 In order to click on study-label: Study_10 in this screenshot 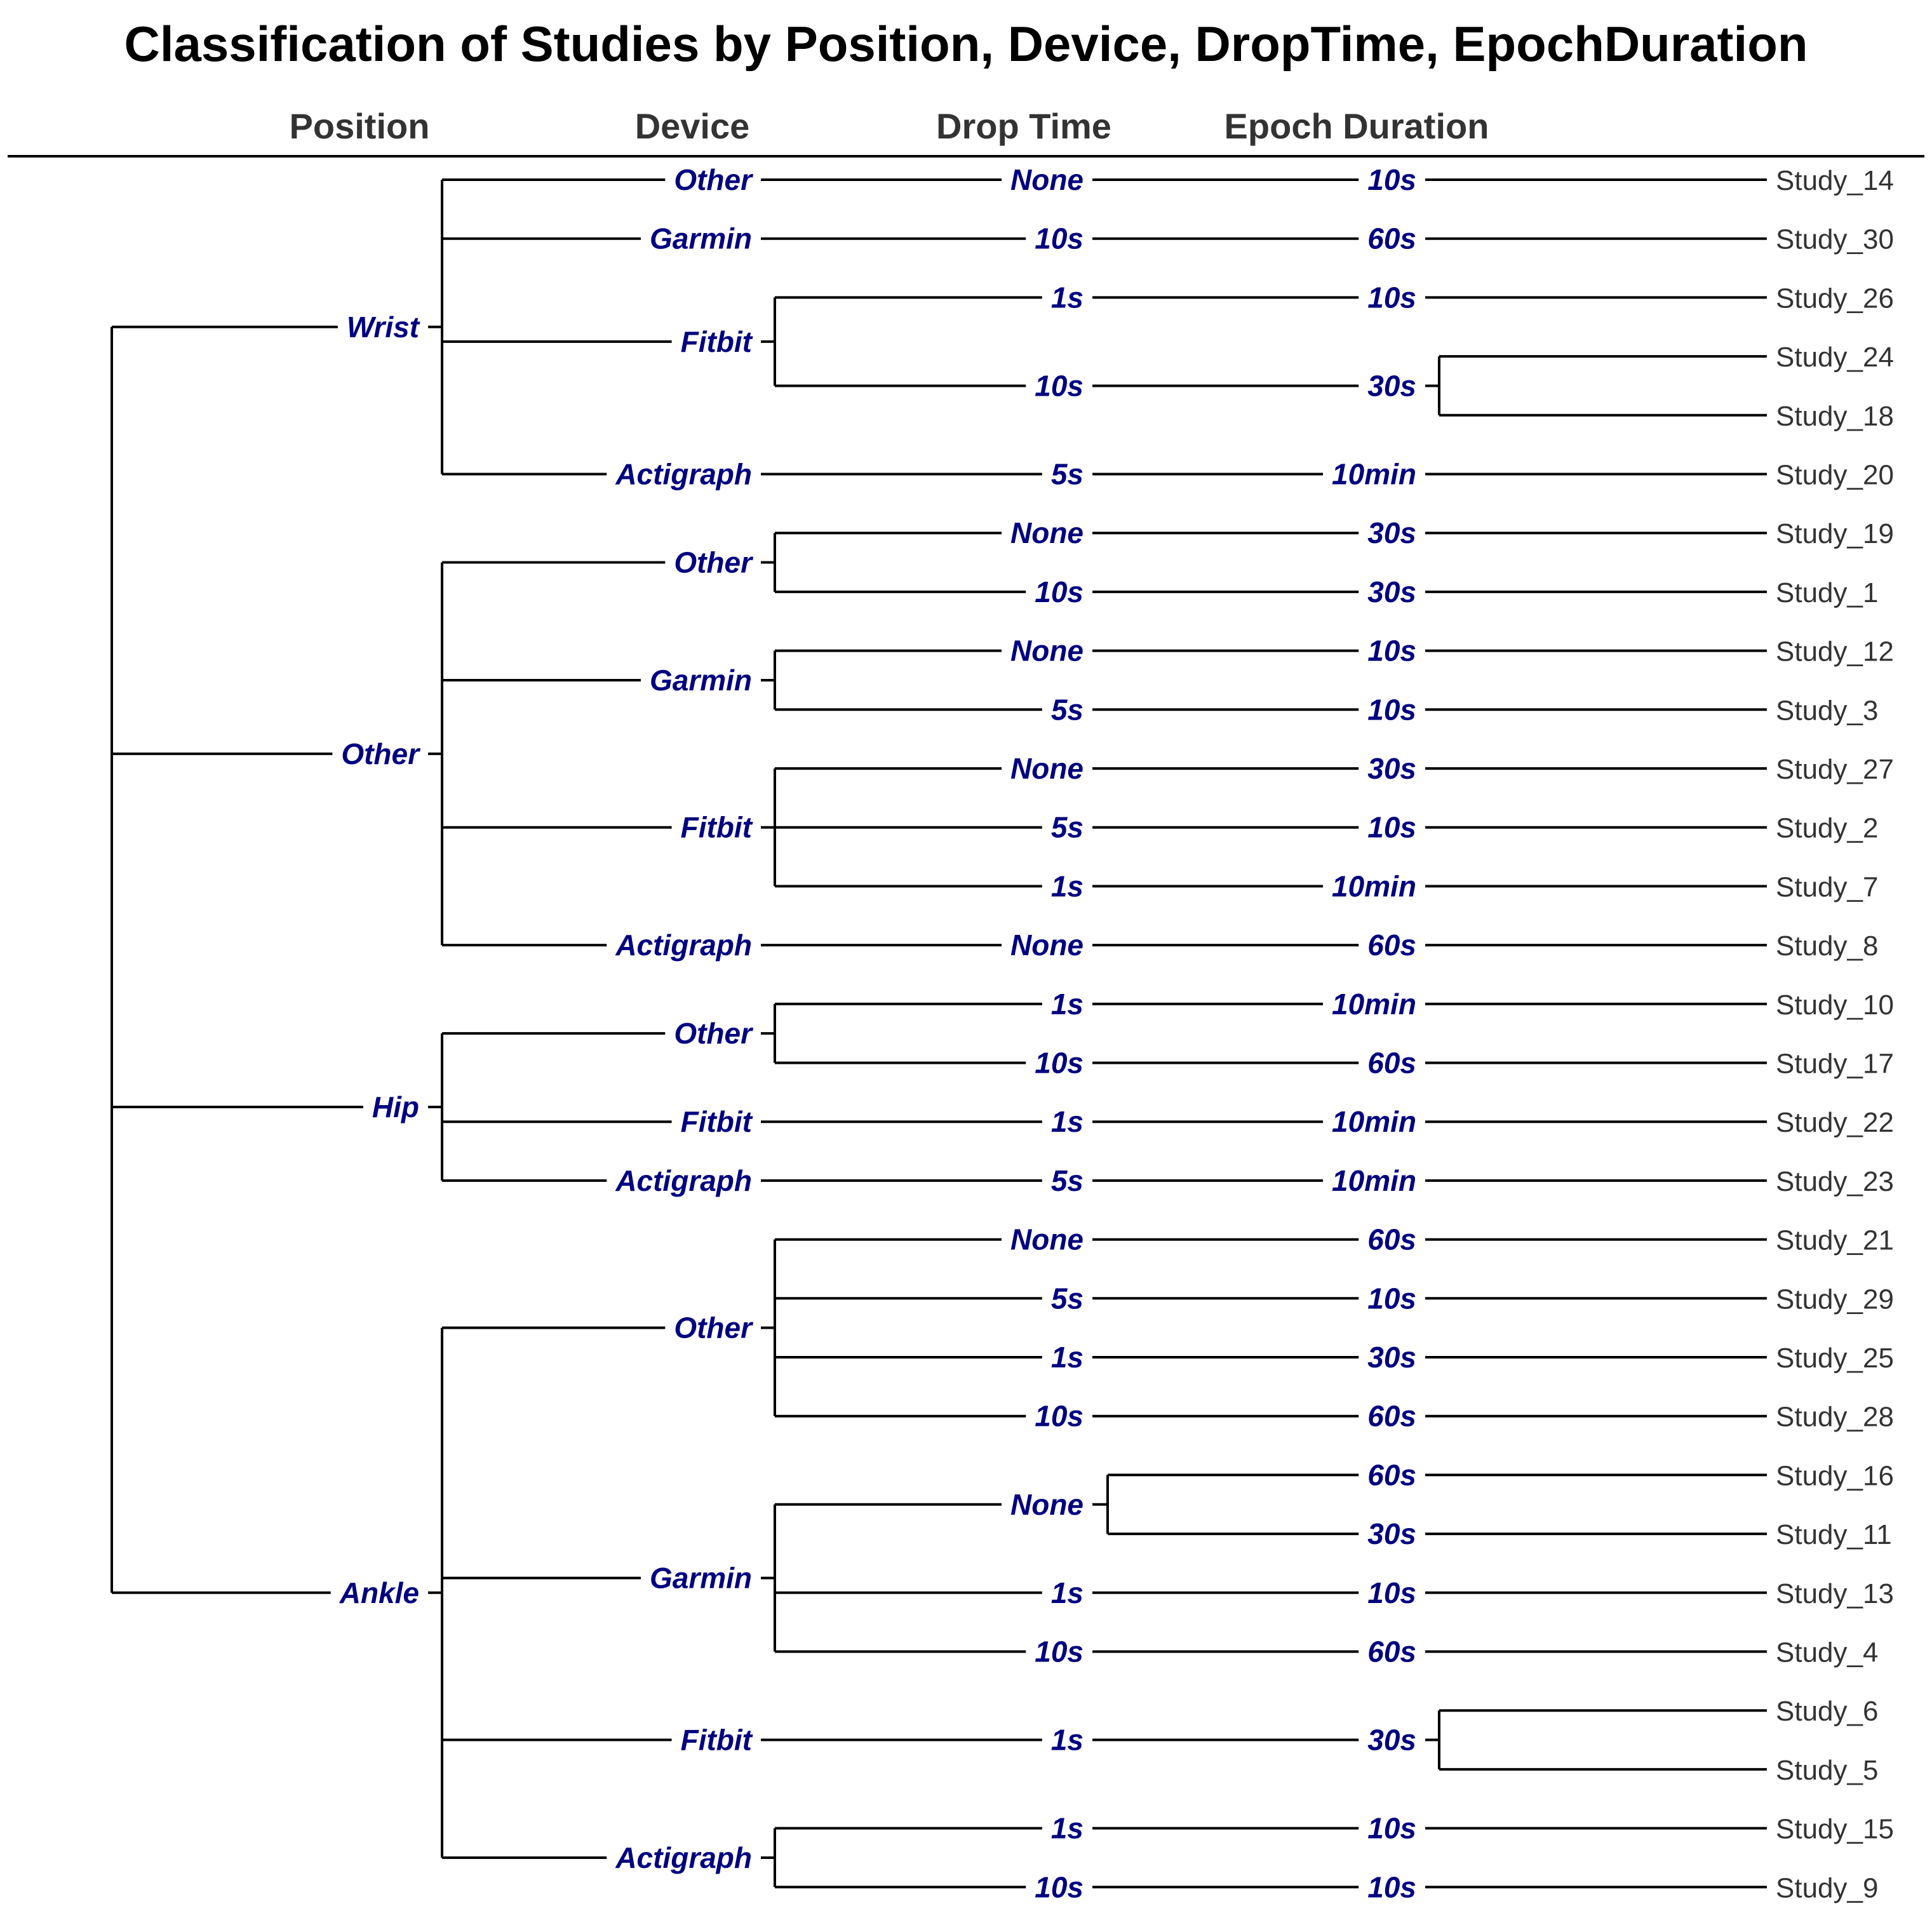, I will do `click(1835, 1005)`.